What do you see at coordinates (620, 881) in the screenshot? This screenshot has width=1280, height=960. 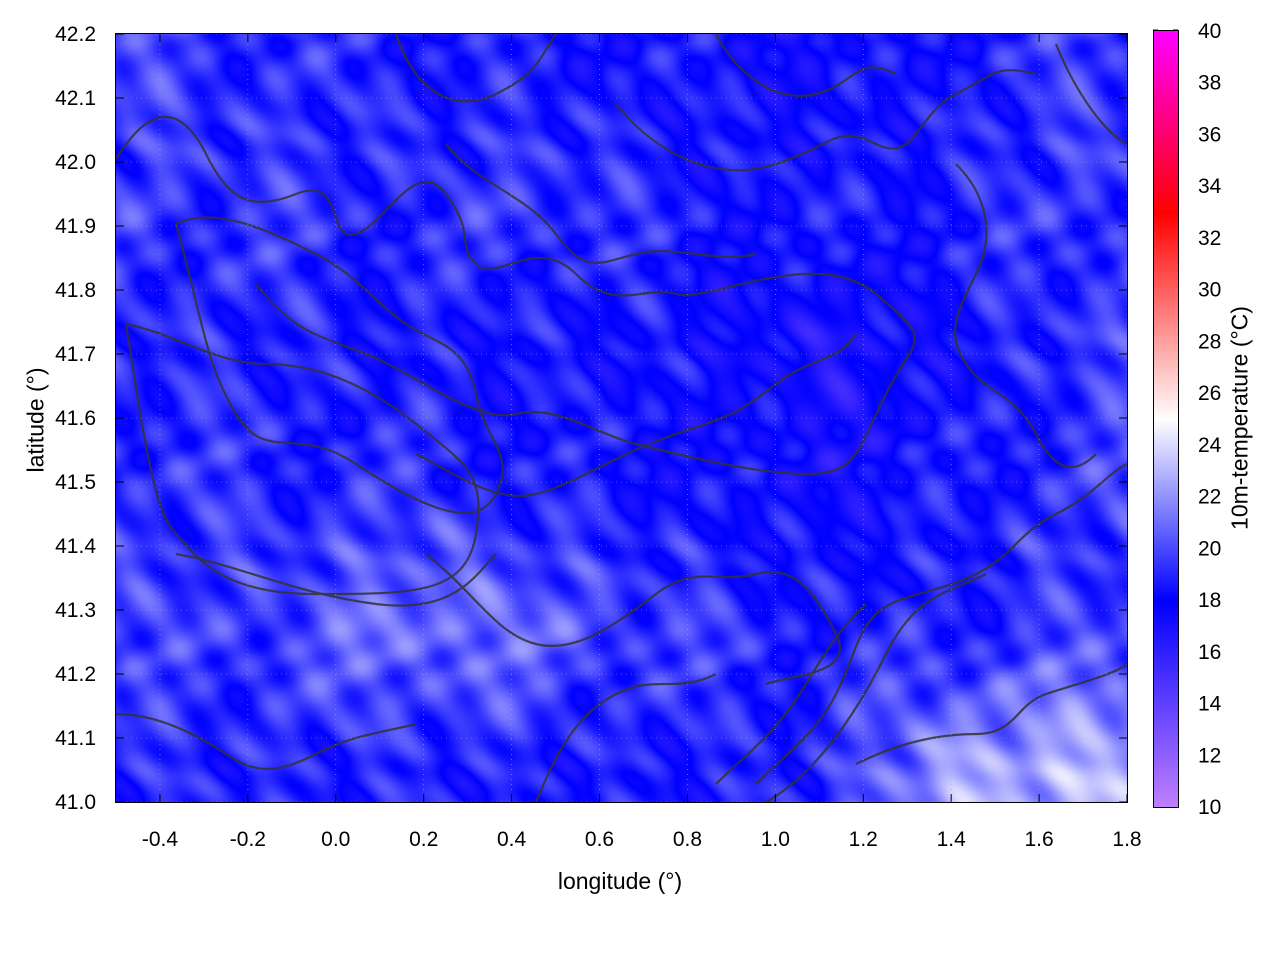 I see `x-axis-label: longitude (°)` at bounding box center [620, 881].